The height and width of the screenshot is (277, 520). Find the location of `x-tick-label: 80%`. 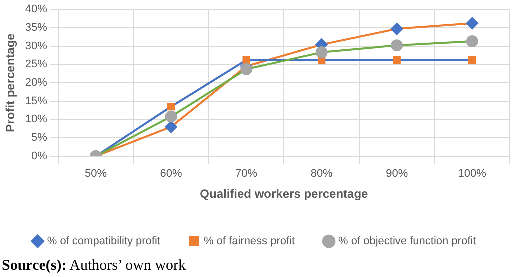

x-tick-label: 80% is located at coordinates (322, 174).